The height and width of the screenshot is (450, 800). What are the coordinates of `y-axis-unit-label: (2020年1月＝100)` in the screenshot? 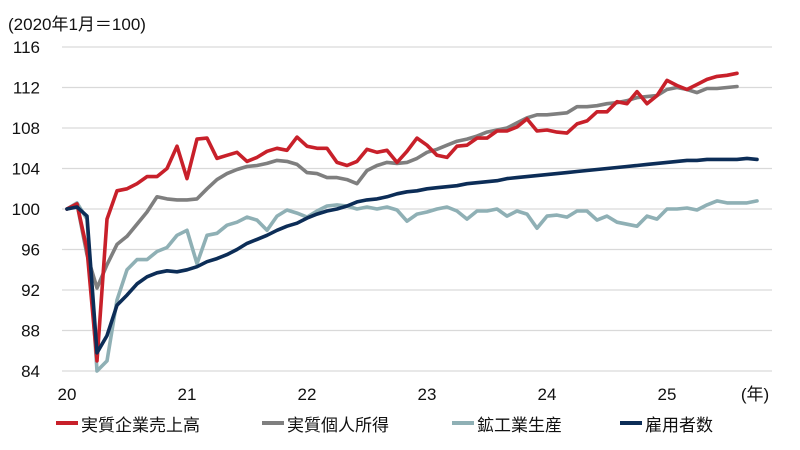 It's located at (77, 24).